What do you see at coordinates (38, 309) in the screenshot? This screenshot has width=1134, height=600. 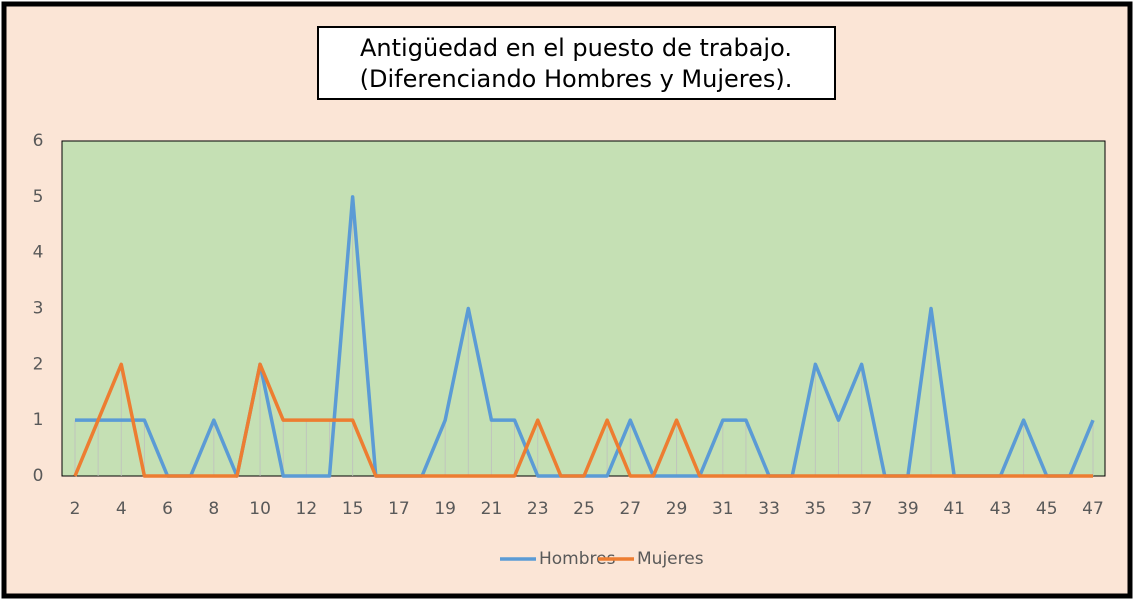 I see `y-tick-label: 3` at bounding box center [38, 309].